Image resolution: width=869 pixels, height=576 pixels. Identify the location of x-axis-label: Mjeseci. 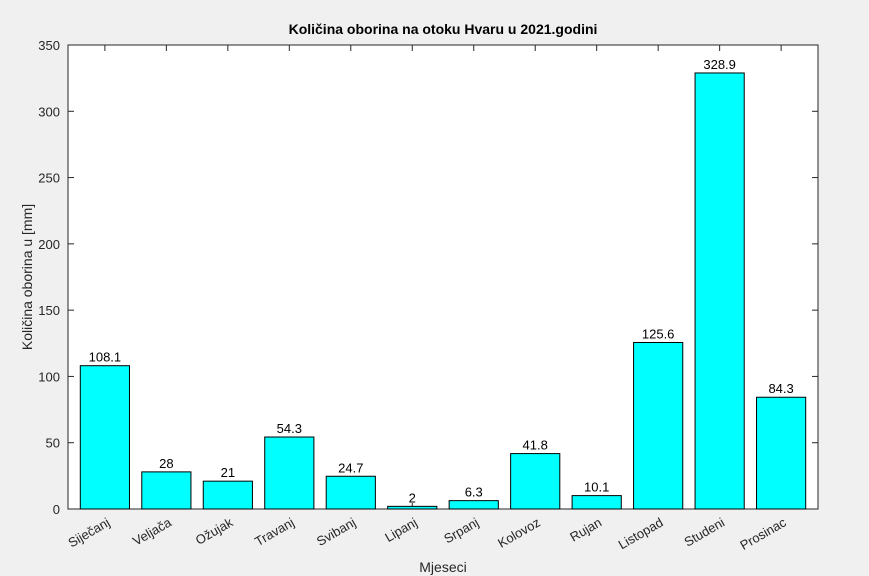
(442, 567).